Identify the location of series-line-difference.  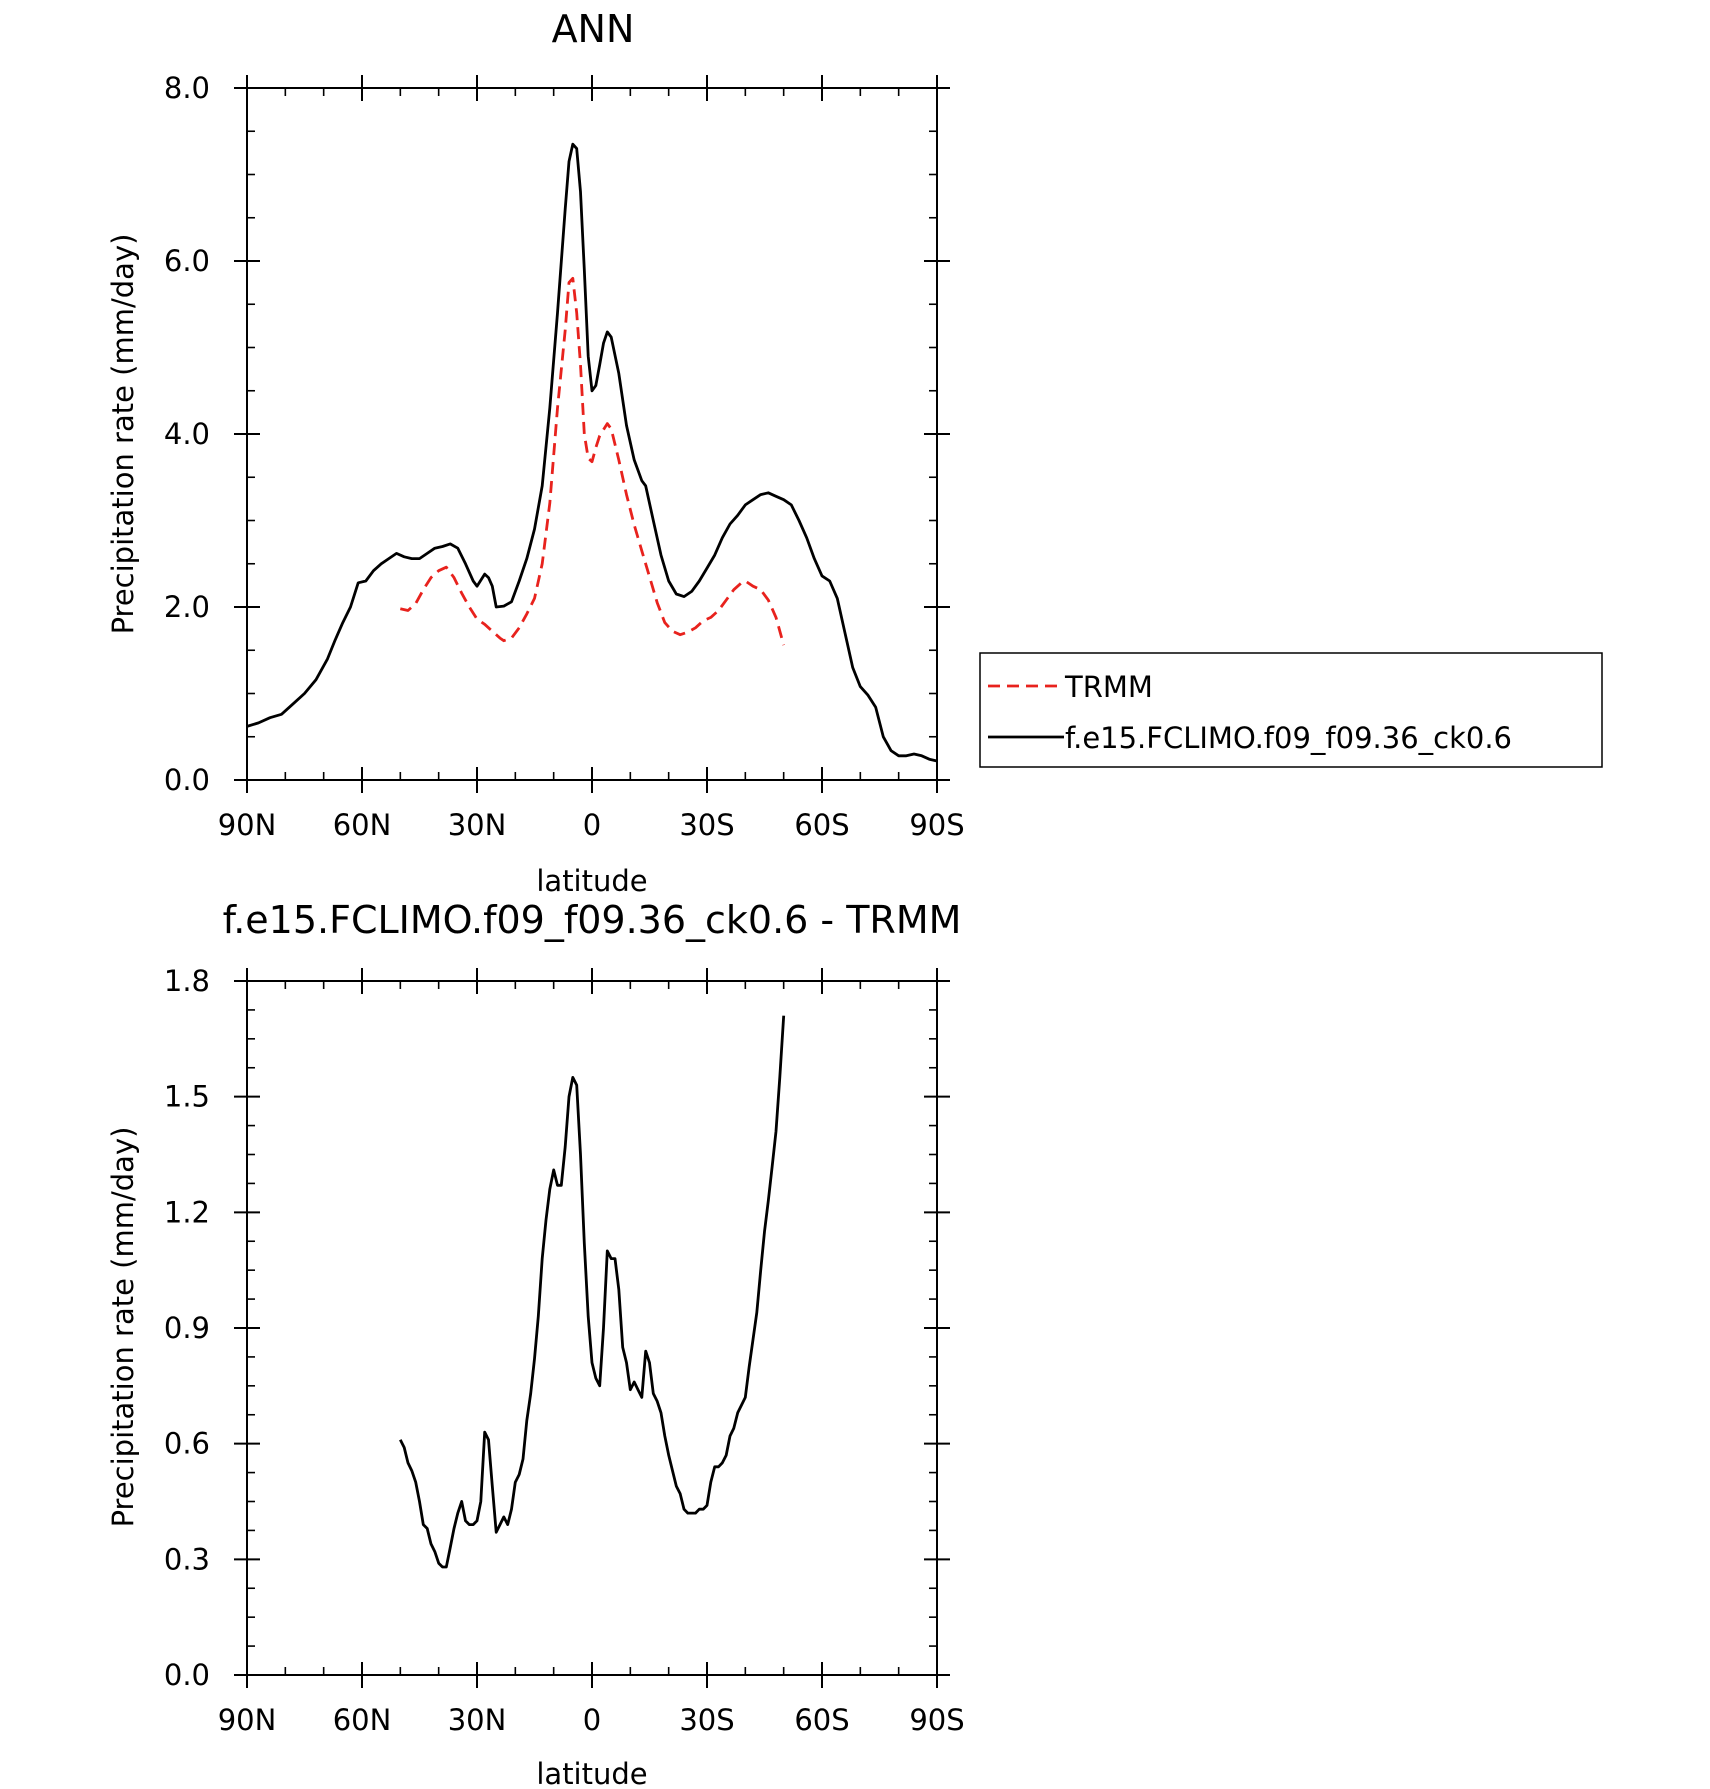
(592, 1292).